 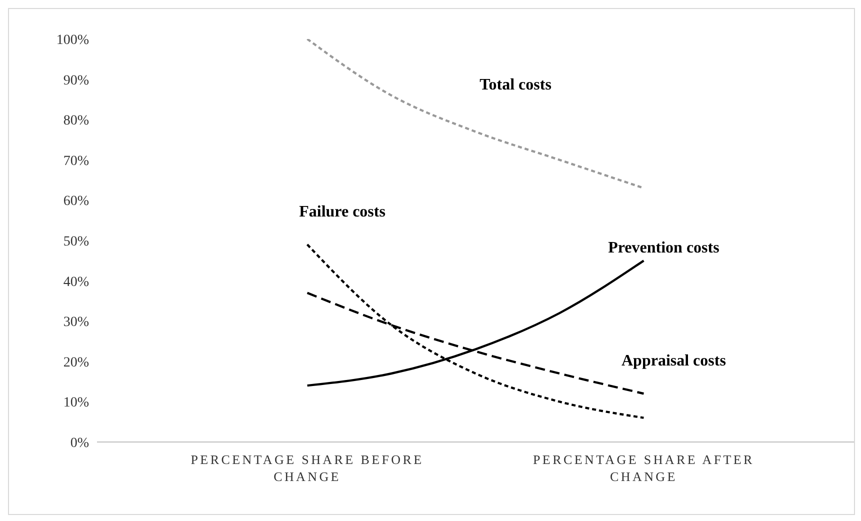 I want to click on y-tick-label: 100%, so click(x=73, y=40).